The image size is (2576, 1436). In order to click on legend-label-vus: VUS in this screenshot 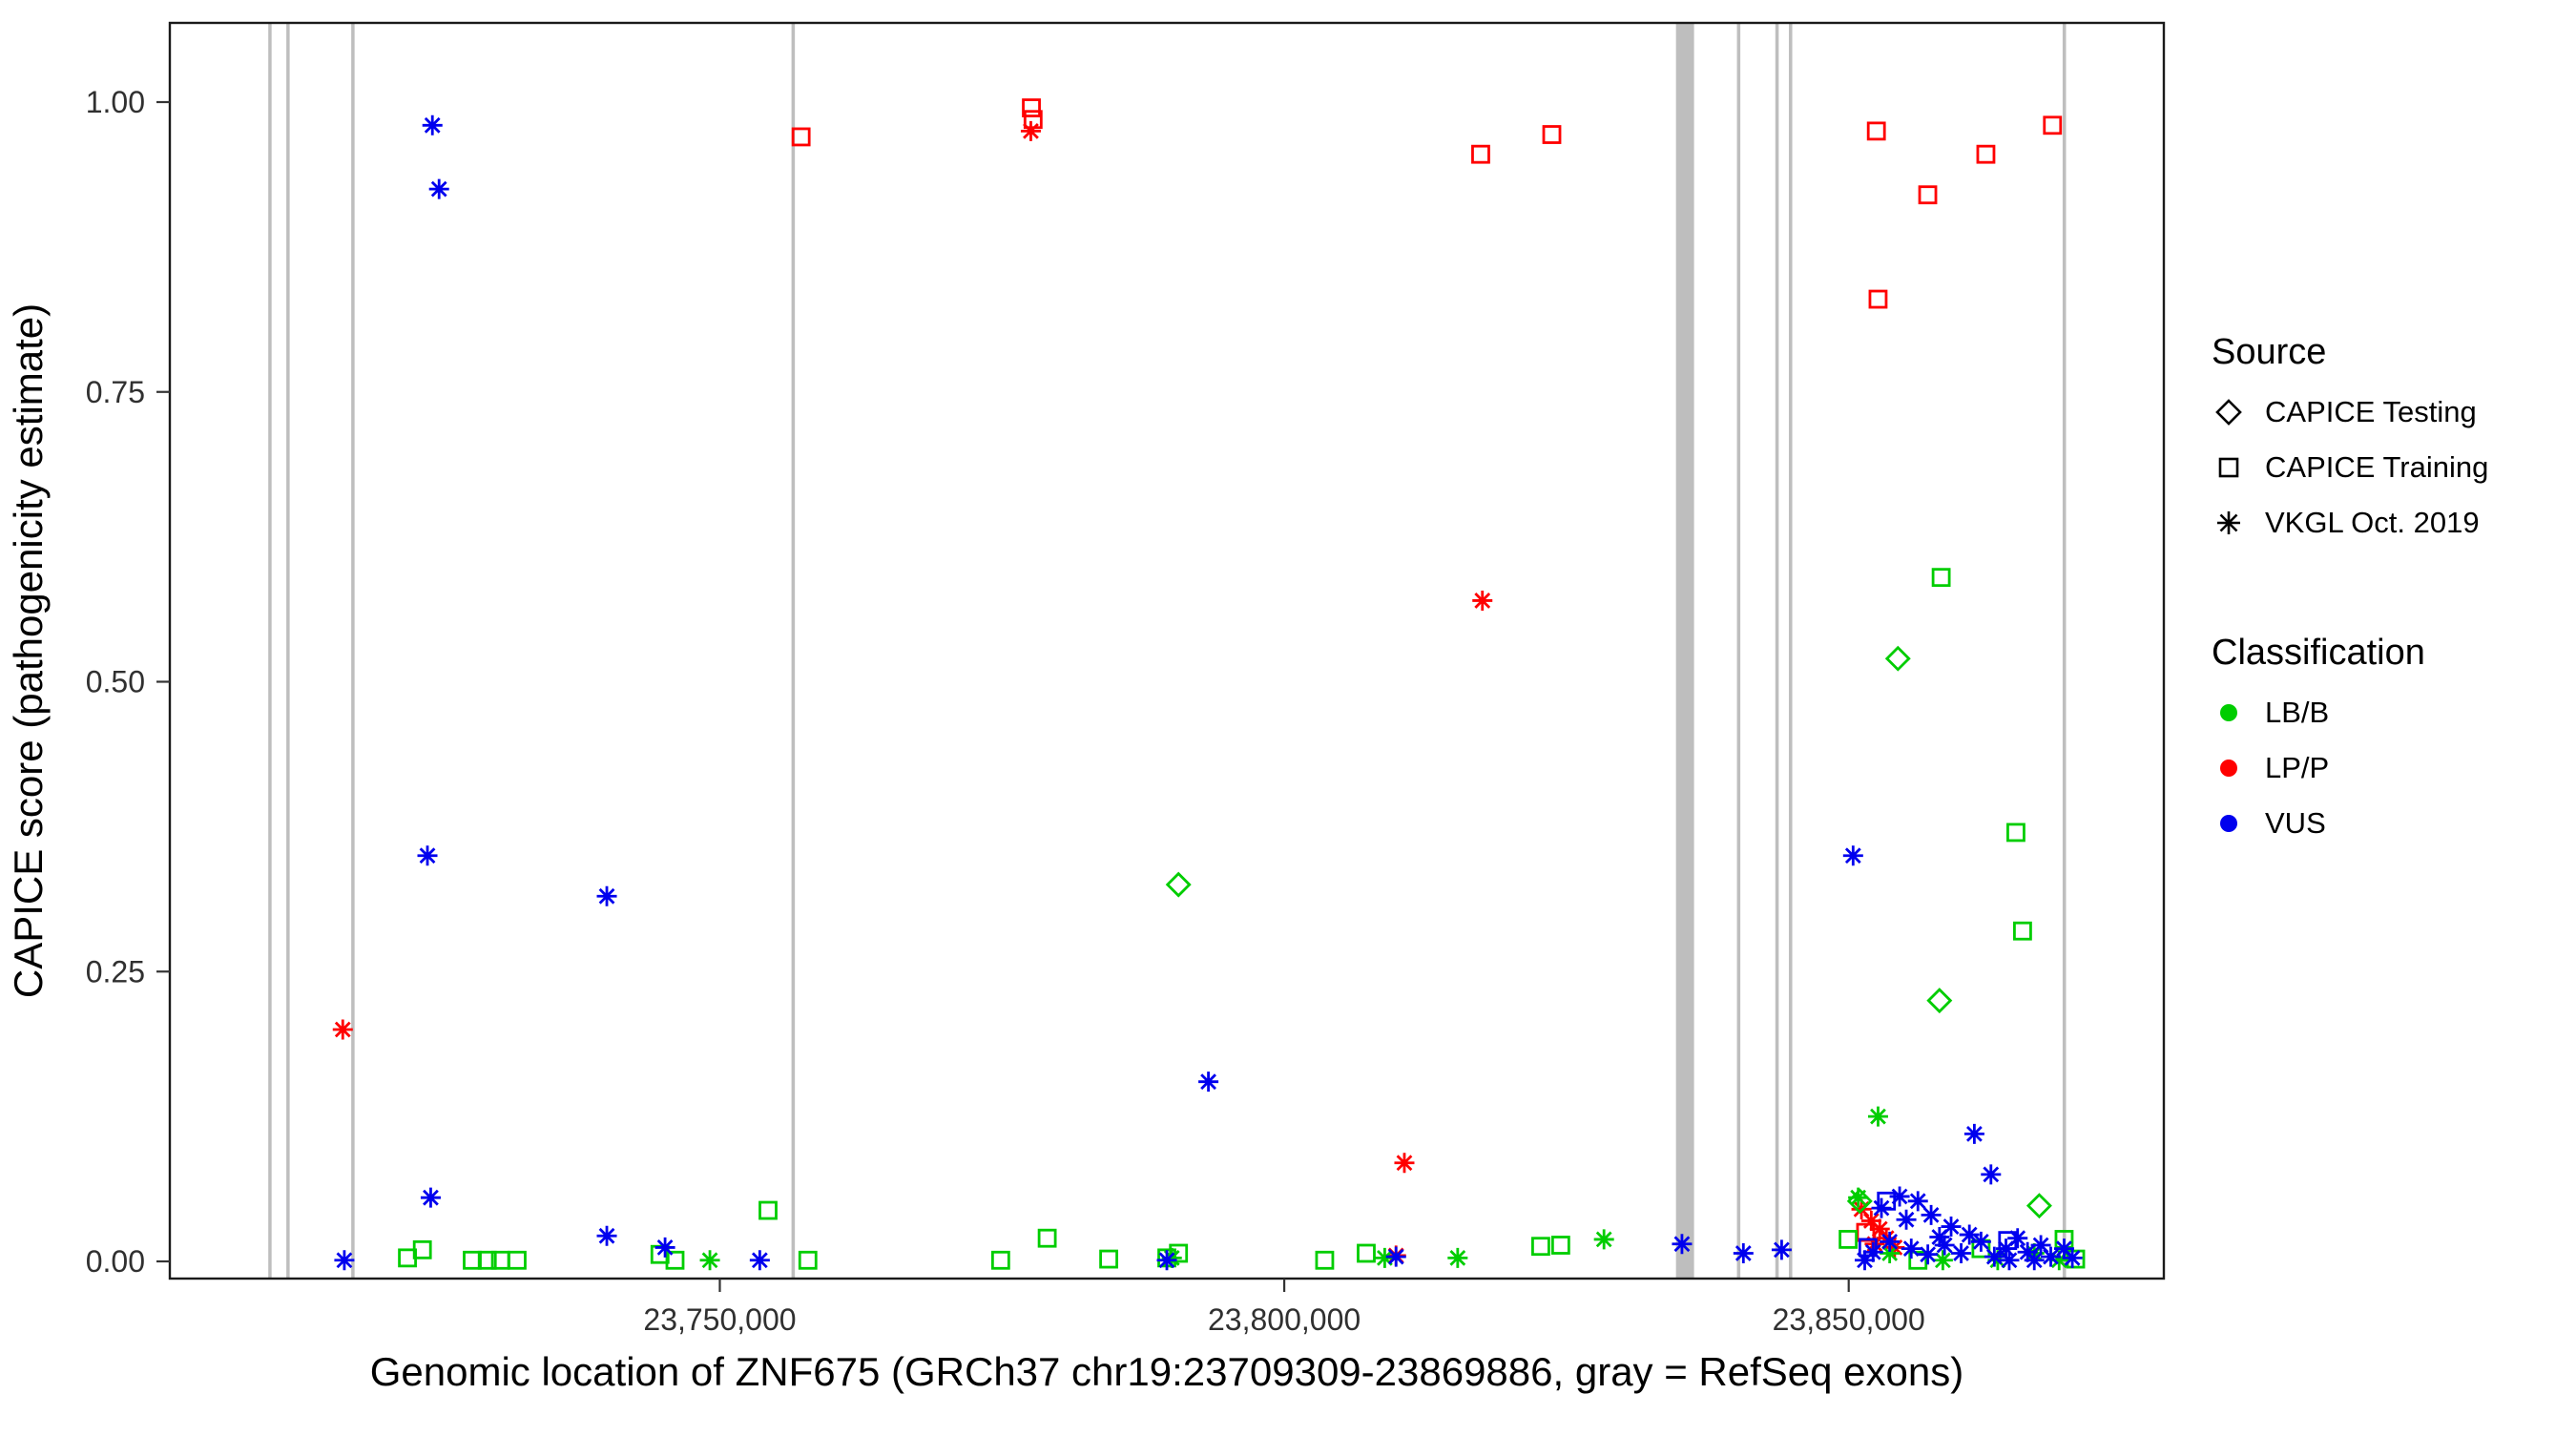, I will do `click(2295, 823)`.